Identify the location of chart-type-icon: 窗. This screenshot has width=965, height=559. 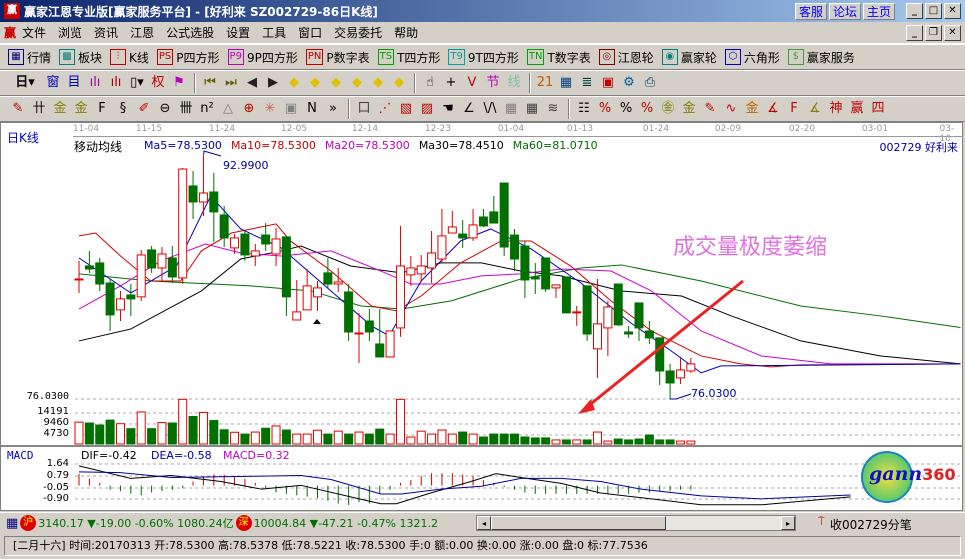
(53, 82).